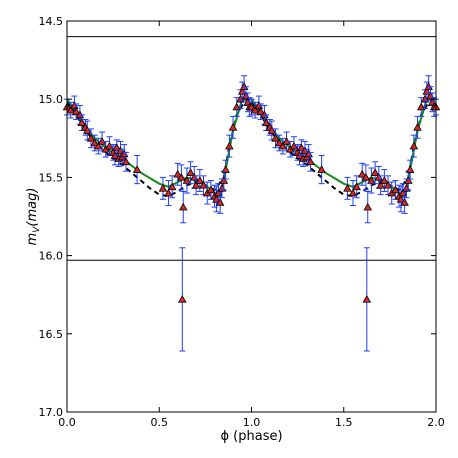 The image size is (458, 458). What do you see at coordinates (252, 422) in the screenshot?
I see `x-tick-label: 1.0` at bounding box center [252, 422].